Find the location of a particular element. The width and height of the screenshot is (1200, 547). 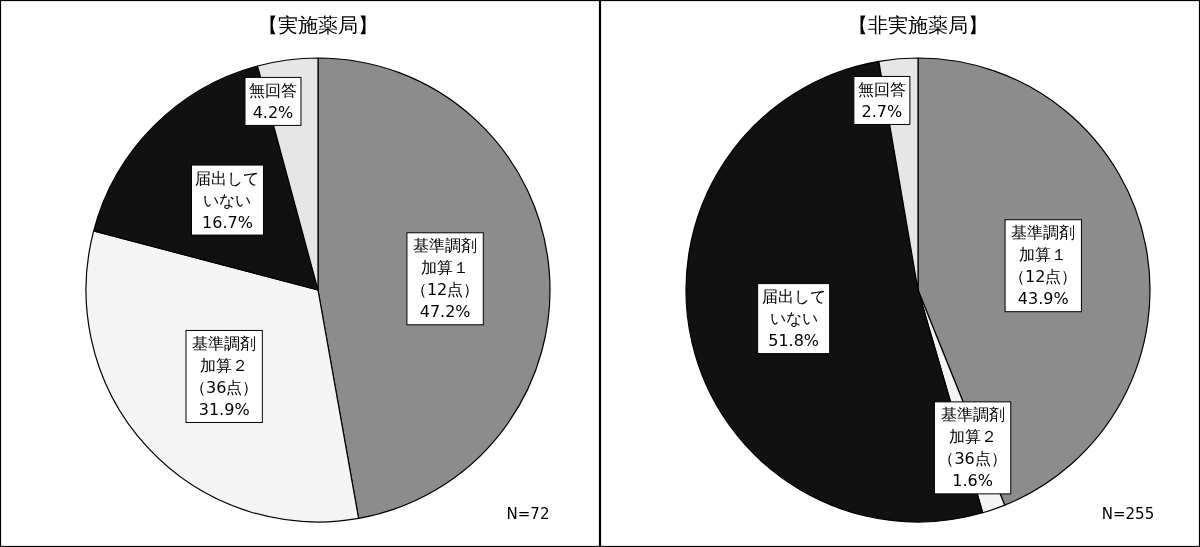

chart-title: 【非実施薬局】 is located at coordinates (918, 25).